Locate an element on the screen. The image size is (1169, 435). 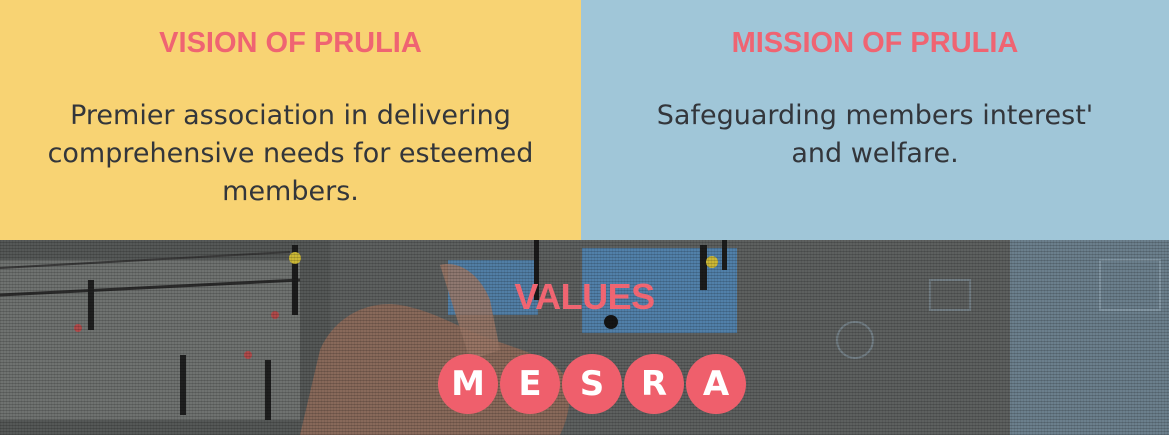
mesra-values-row: M E S R A is located at coordinates (593, 384).